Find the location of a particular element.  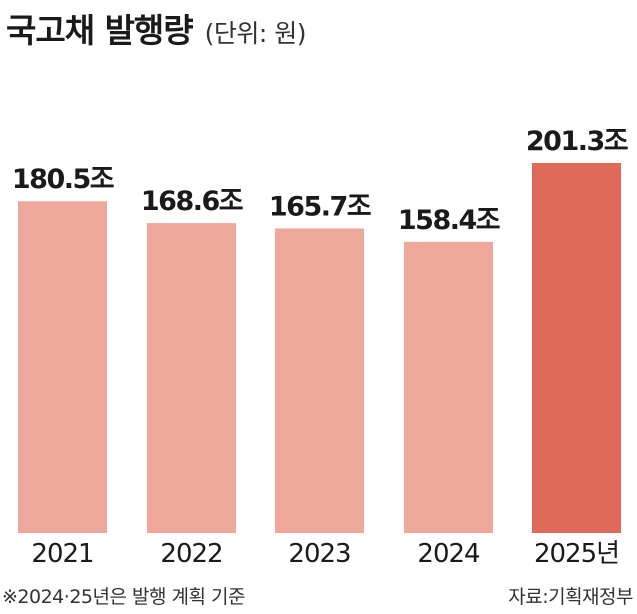

value-label-2022: 168.6조 is located at coordinates (192, 201).